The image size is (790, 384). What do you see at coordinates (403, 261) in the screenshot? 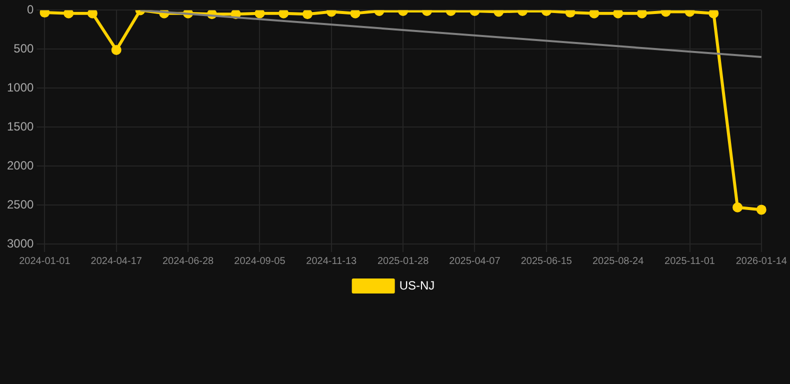
I see `x-tick-label: 2025-01-28` at bounding box center [403, 261].